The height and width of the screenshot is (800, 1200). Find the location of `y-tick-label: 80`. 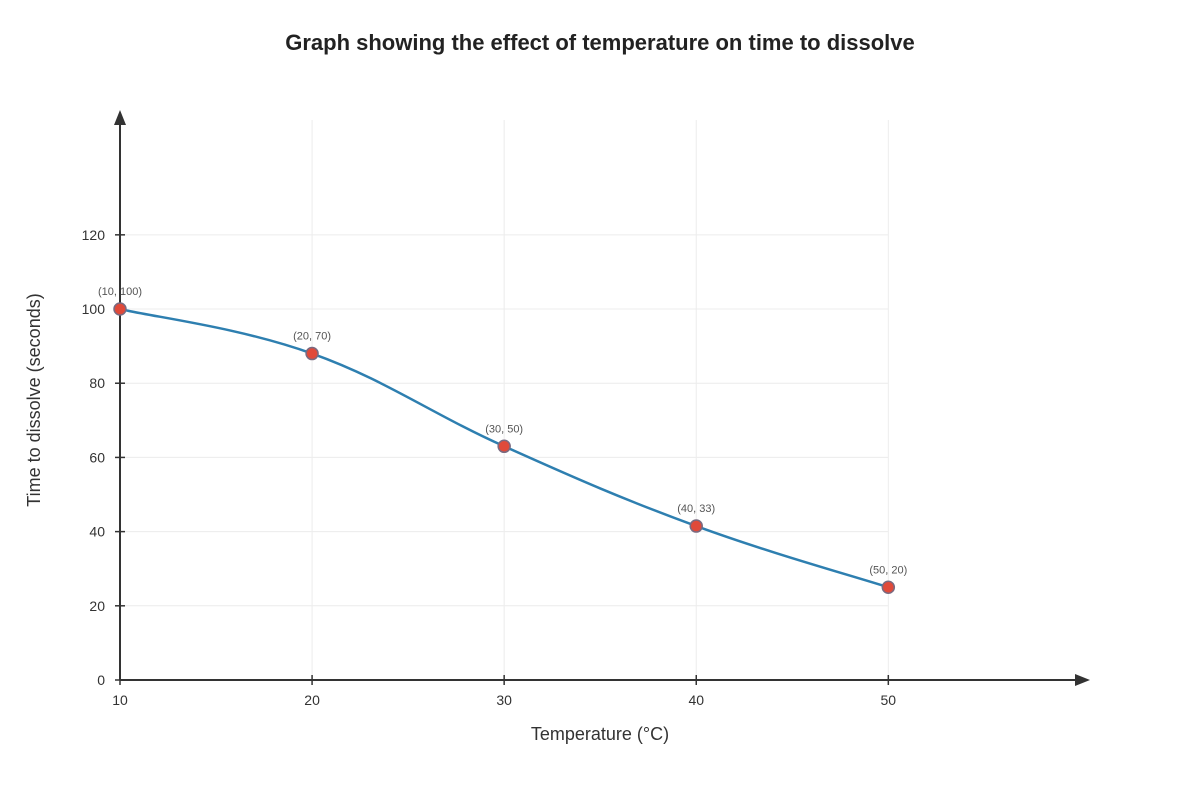

y-tick-label: 80 is located at coordinates (97, 383).